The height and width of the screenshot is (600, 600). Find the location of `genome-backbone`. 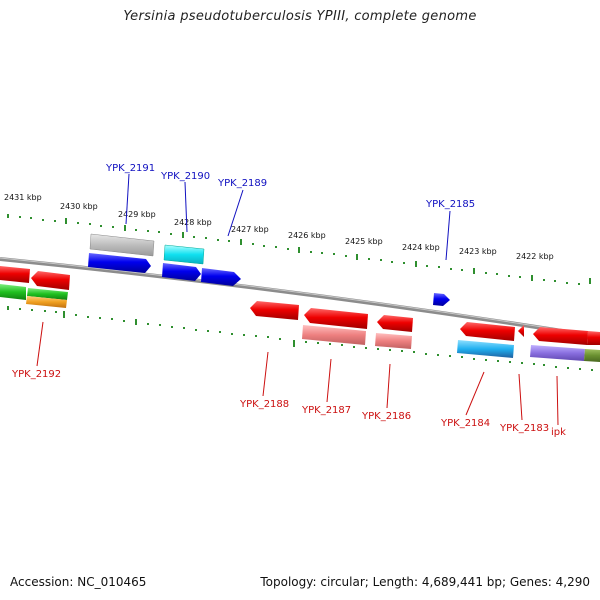

genome-backbone is located at coordinates (300, 298).